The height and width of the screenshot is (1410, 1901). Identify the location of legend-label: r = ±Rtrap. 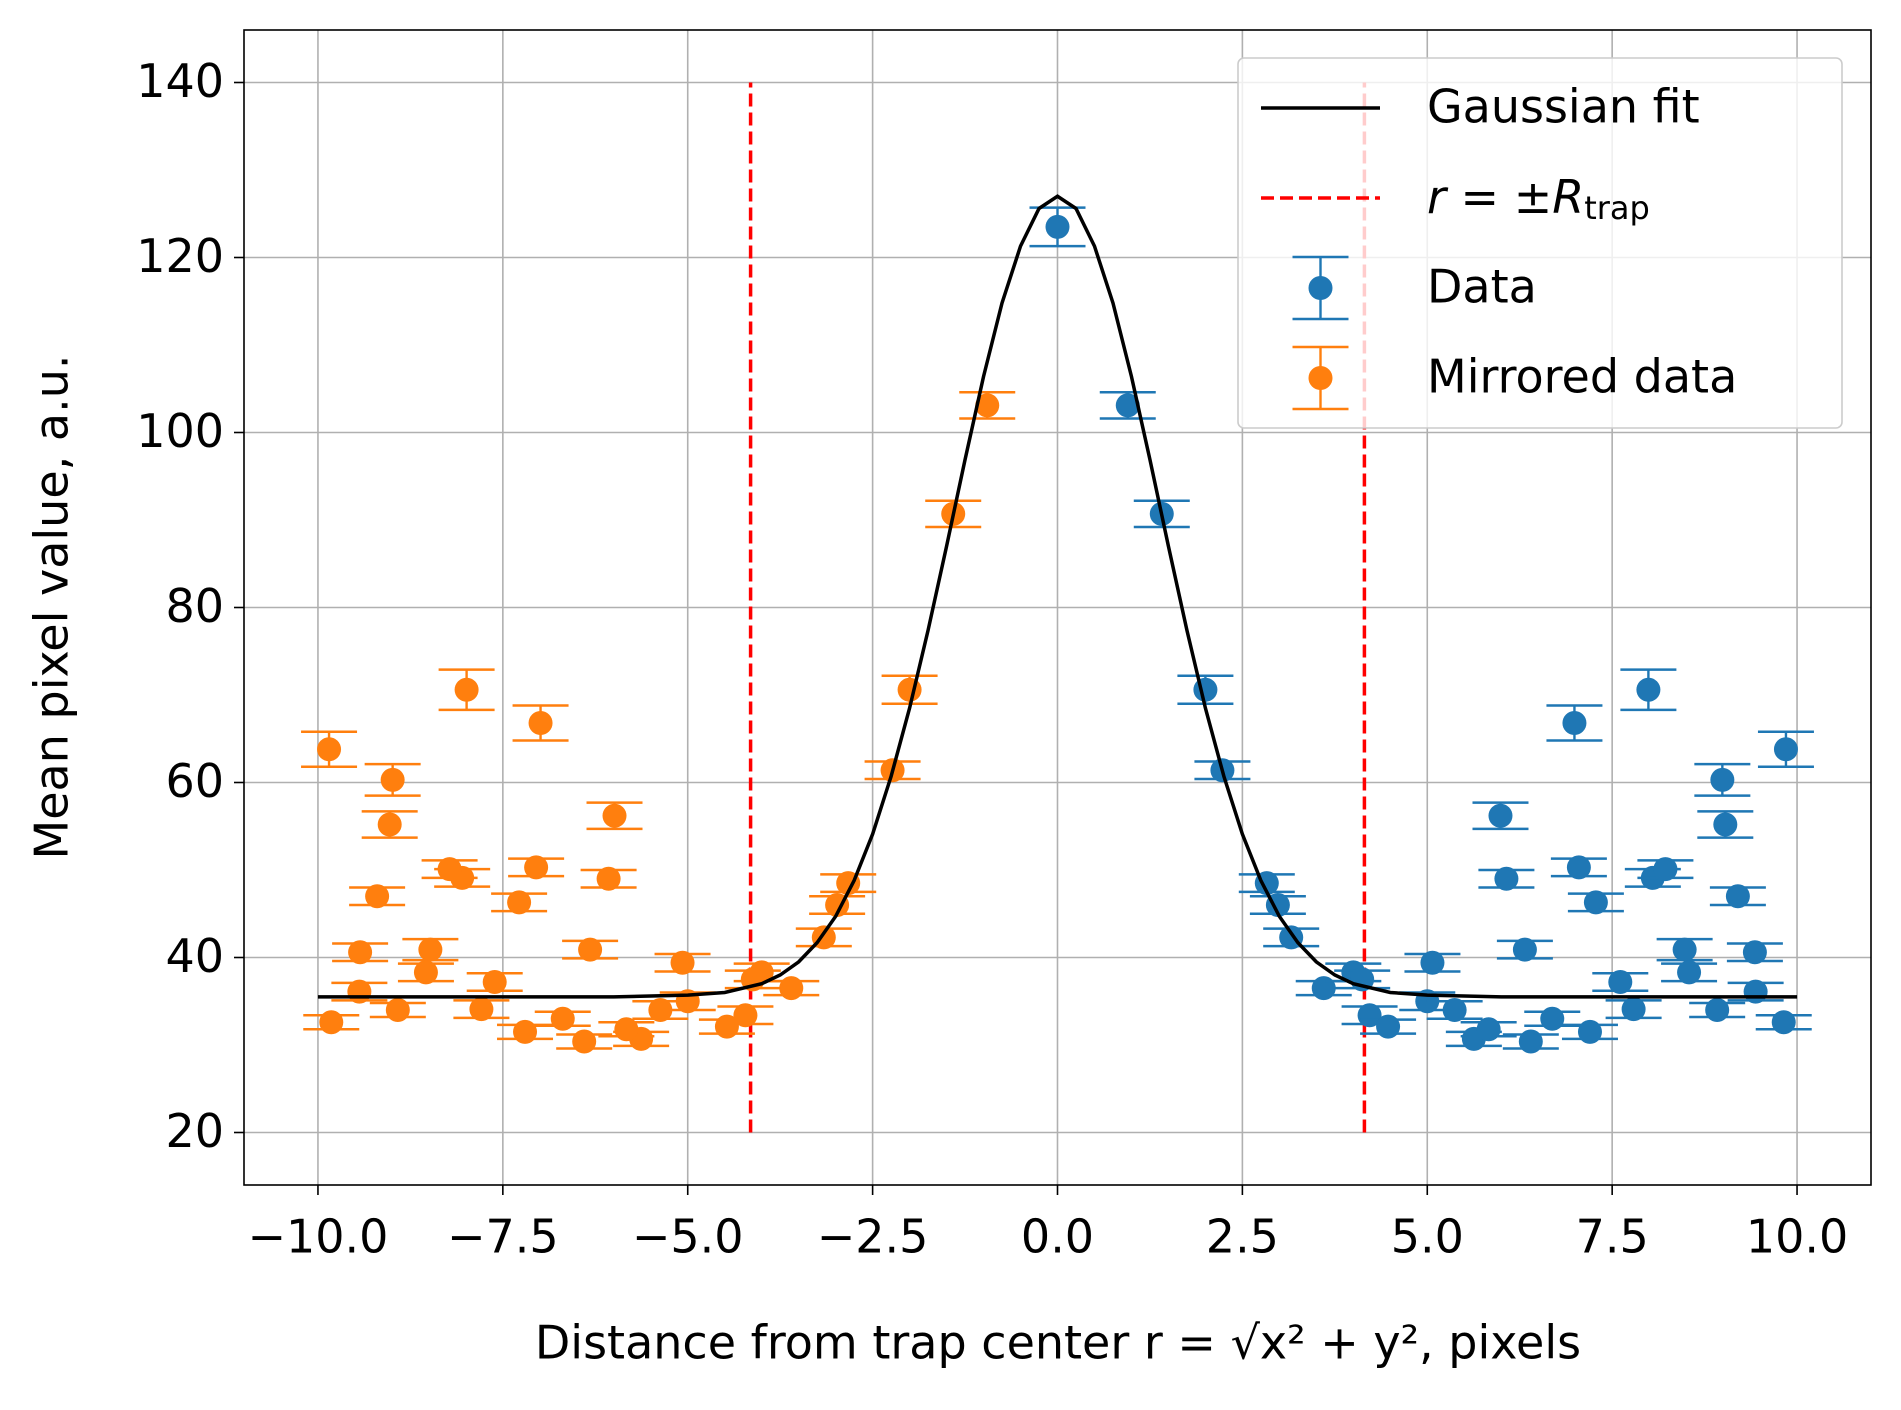
(1538, 199).